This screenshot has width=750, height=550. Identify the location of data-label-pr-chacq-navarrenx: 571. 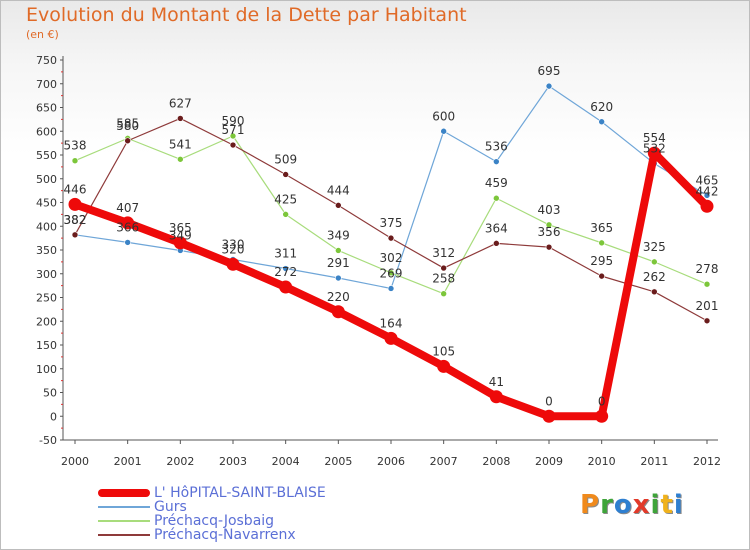
(233, 130).